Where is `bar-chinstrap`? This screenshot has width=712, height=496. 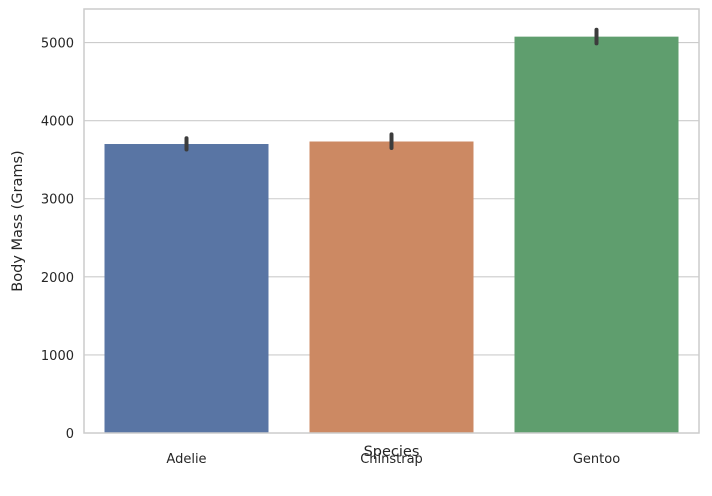
bar-chinstrap is located at coordinates (391, 287).